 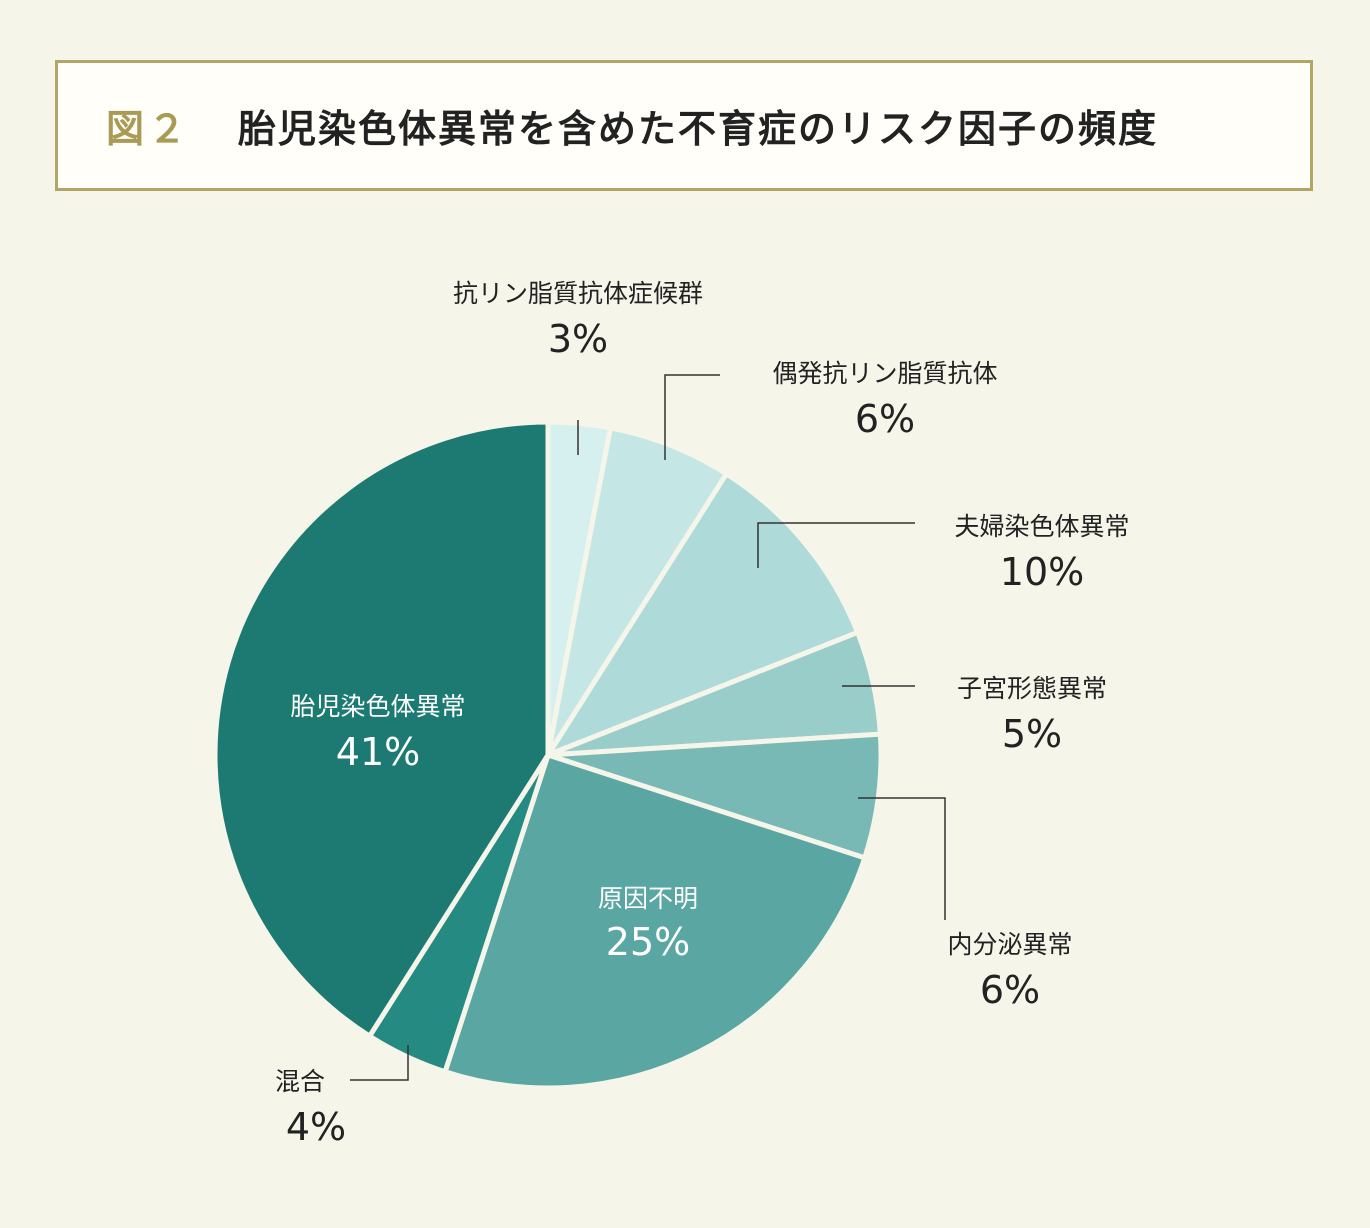 I want to click on figure-number: 図２, so click(x=148, y=129).